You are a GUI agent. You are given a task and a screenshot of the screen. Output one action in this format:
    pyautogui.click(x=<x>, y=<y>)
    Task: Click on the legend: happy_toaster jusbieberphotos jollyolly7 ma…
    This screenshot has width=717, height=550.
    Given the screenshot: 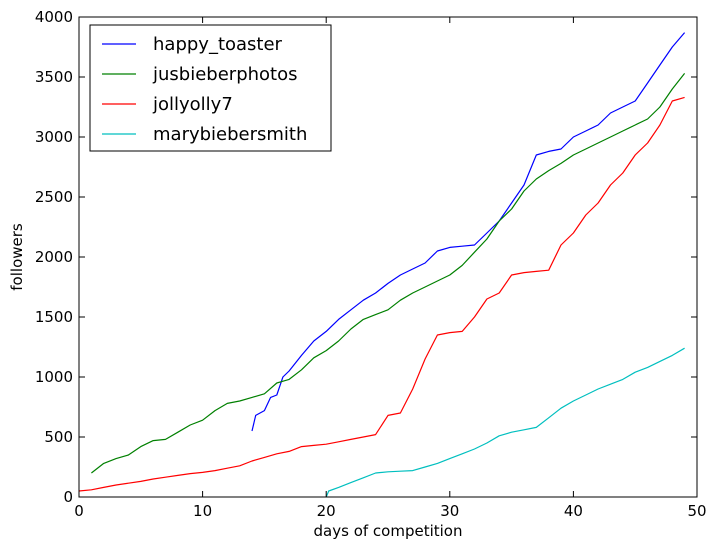 What is the action you would take?
    pyautogui.click(x=210, y=88)
    